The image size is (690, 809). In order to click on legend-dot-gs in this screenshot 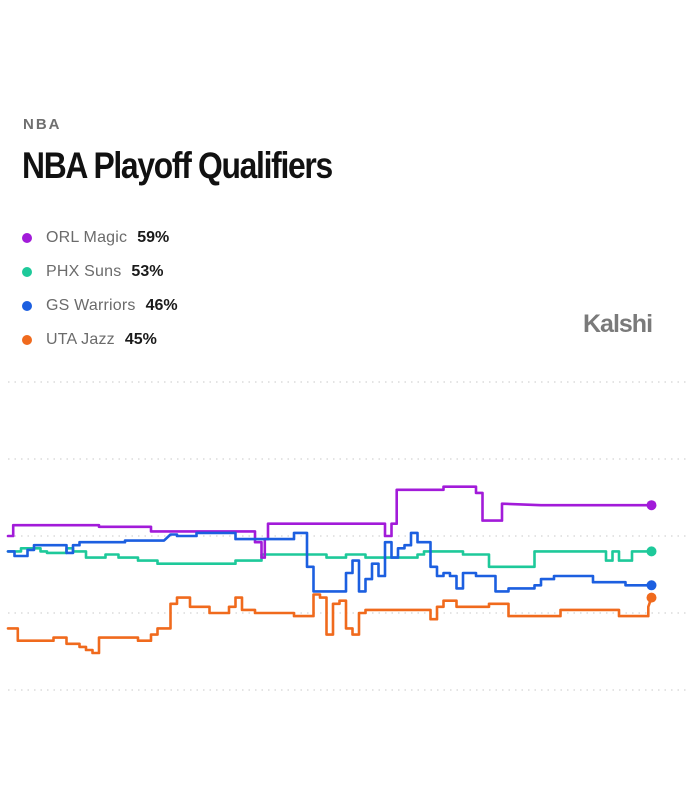, I will do `click(27, 306)`.